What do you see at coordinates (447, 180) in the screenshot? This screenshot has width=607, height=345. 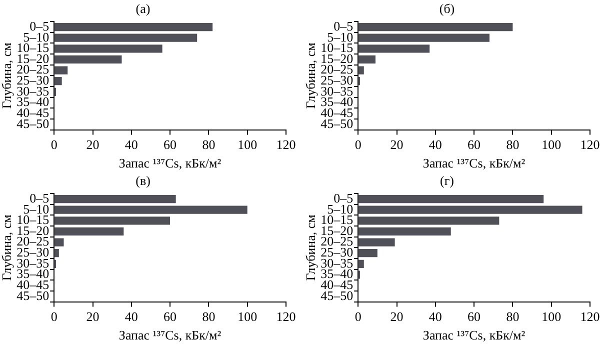 I see `chart-title: (г)` at bounding box center [447, 180].